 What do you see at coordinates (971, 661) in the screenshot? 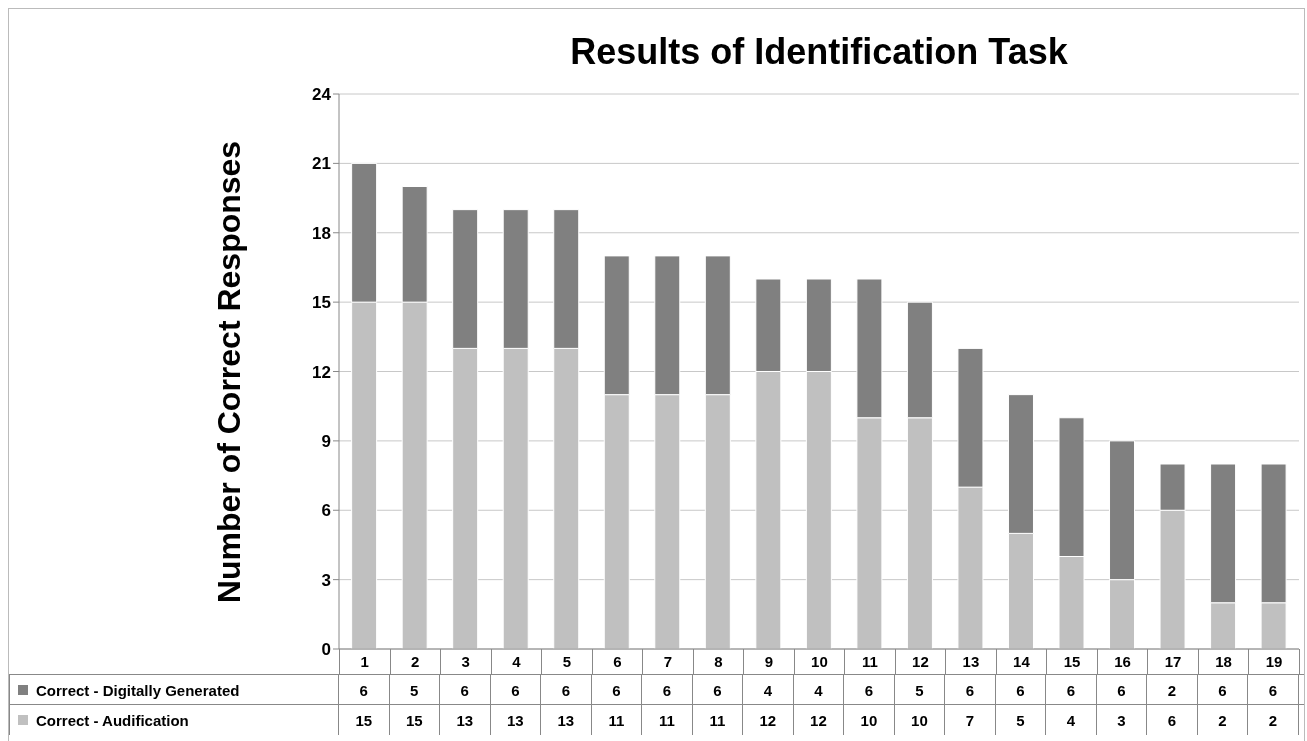
I see `x-tick-label: 13` at bounding box center [971, 661].